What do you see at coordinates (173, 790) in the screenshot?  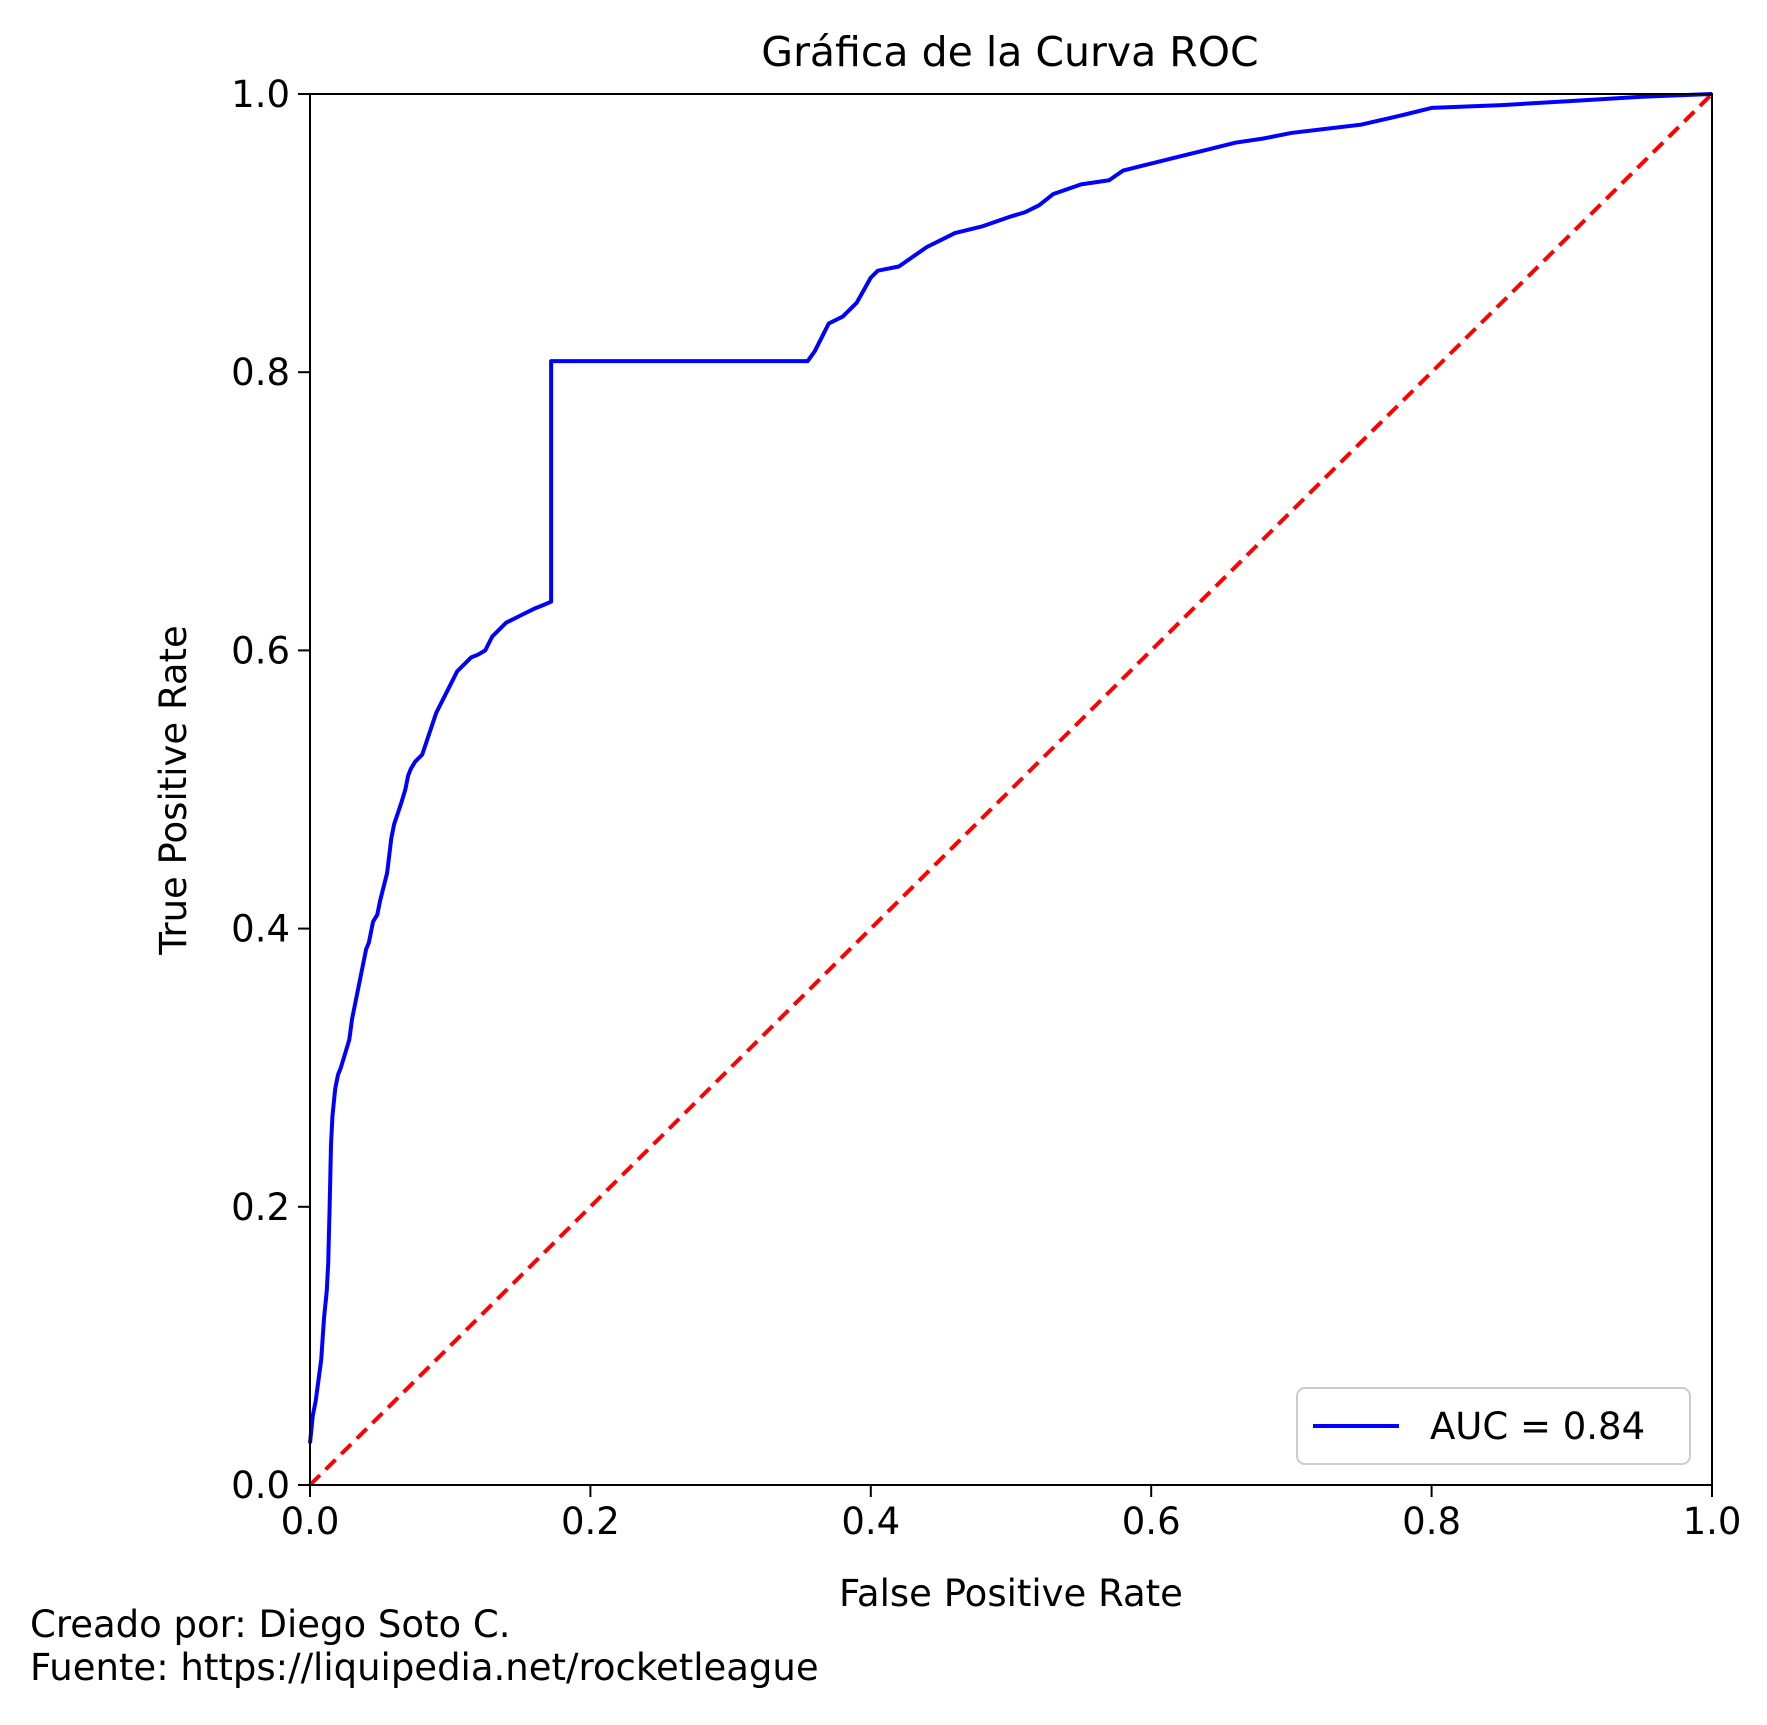 I see `y-axis-label: True Positive Rate` at bounding box center [173, 790].